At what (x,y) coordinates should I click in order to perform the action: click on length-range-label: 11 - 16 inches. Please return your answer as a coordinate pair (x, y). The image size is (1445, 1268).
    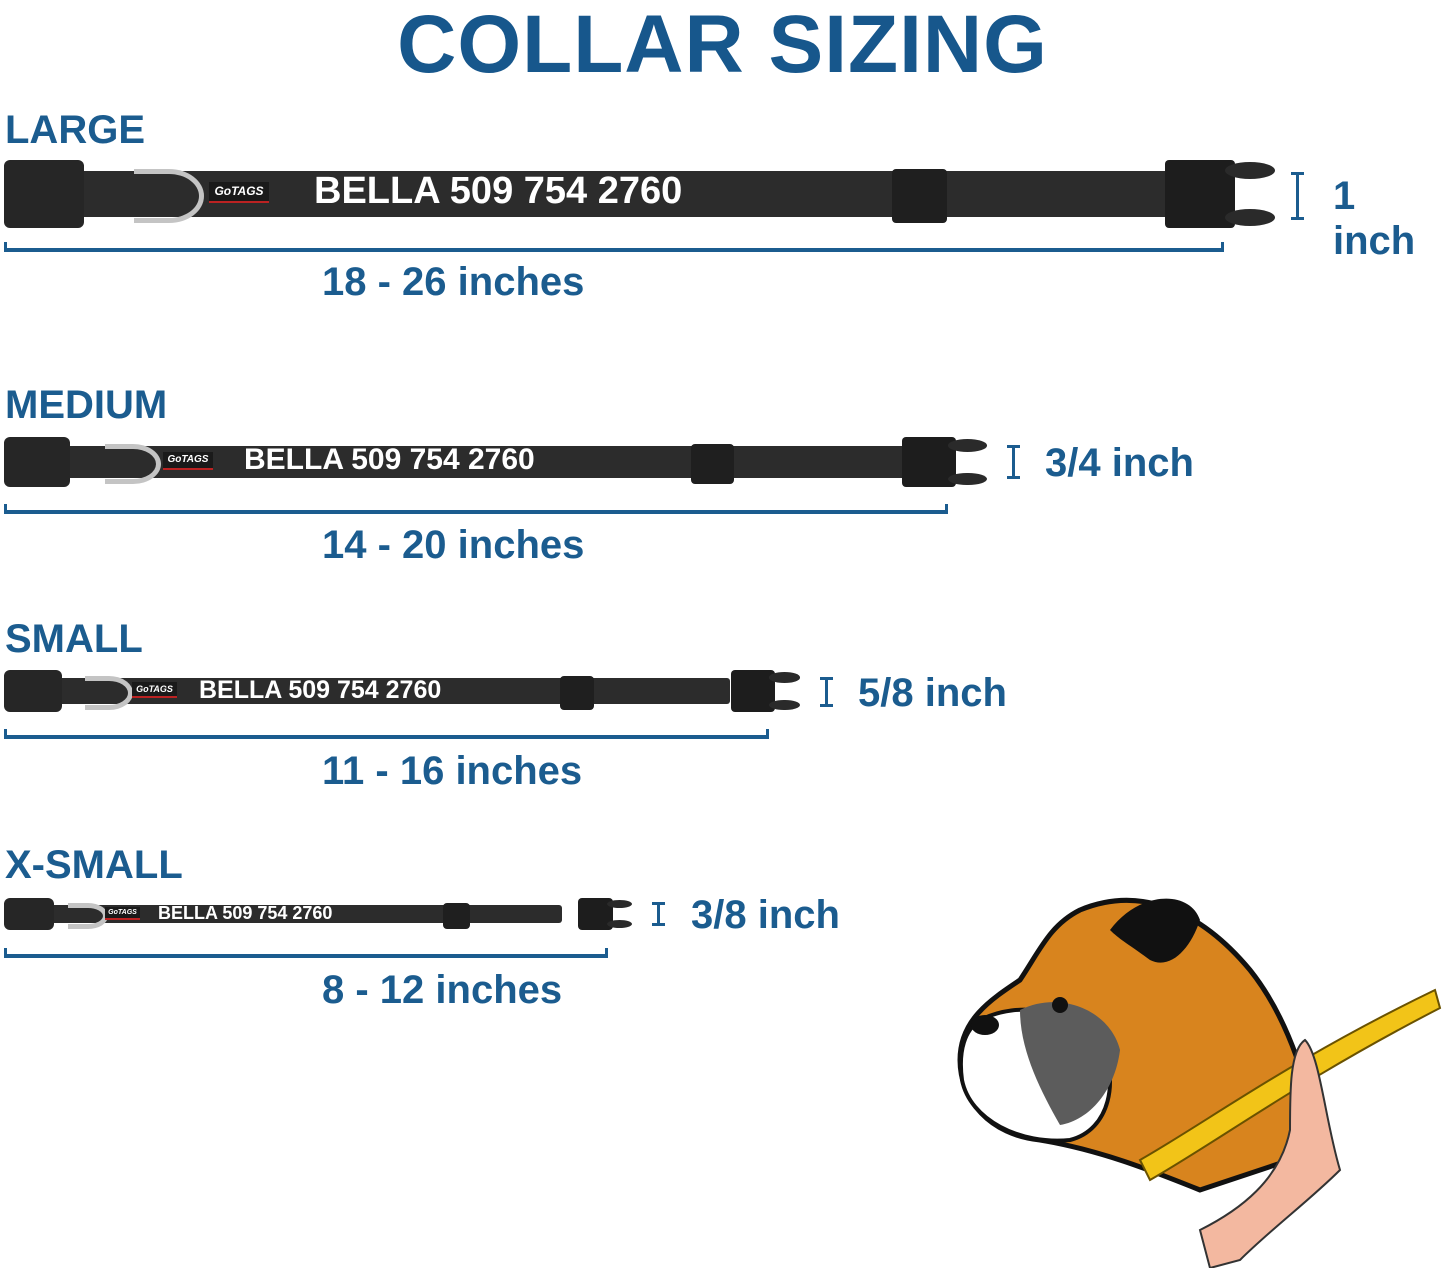
    Looking at the image, I should click on (452, 771).